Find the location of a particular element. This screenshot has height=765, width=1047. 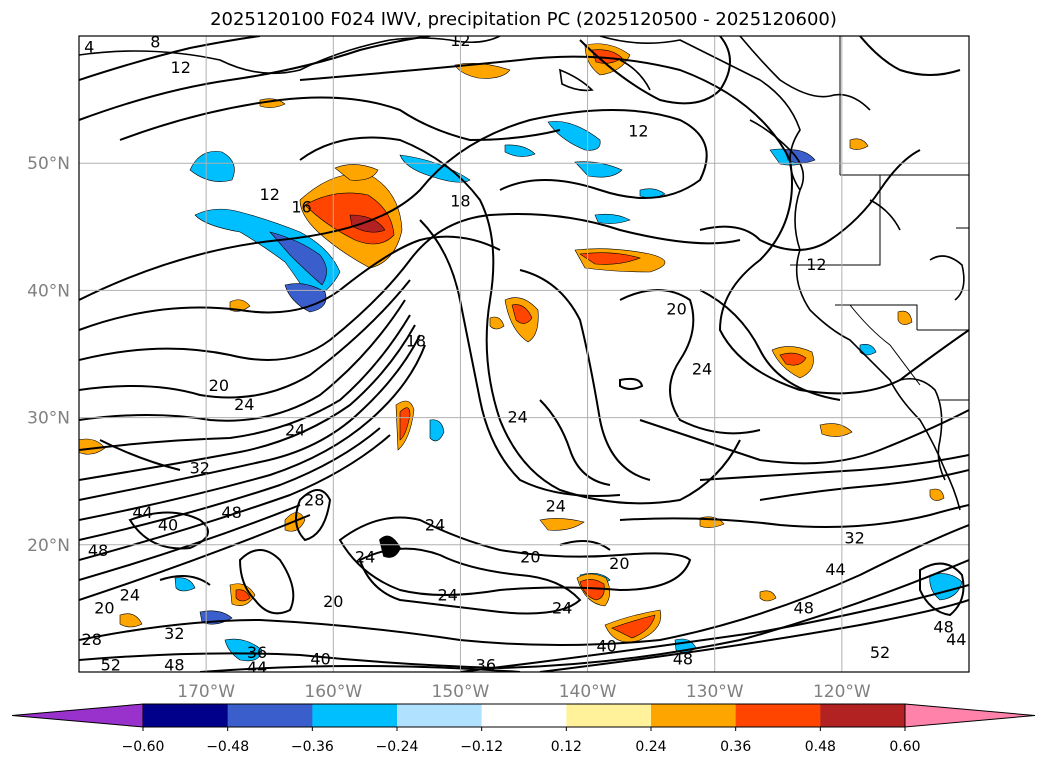

latitude-labels: 20°N 30°N 40°N 50°N is located at coordinates (48, 355).